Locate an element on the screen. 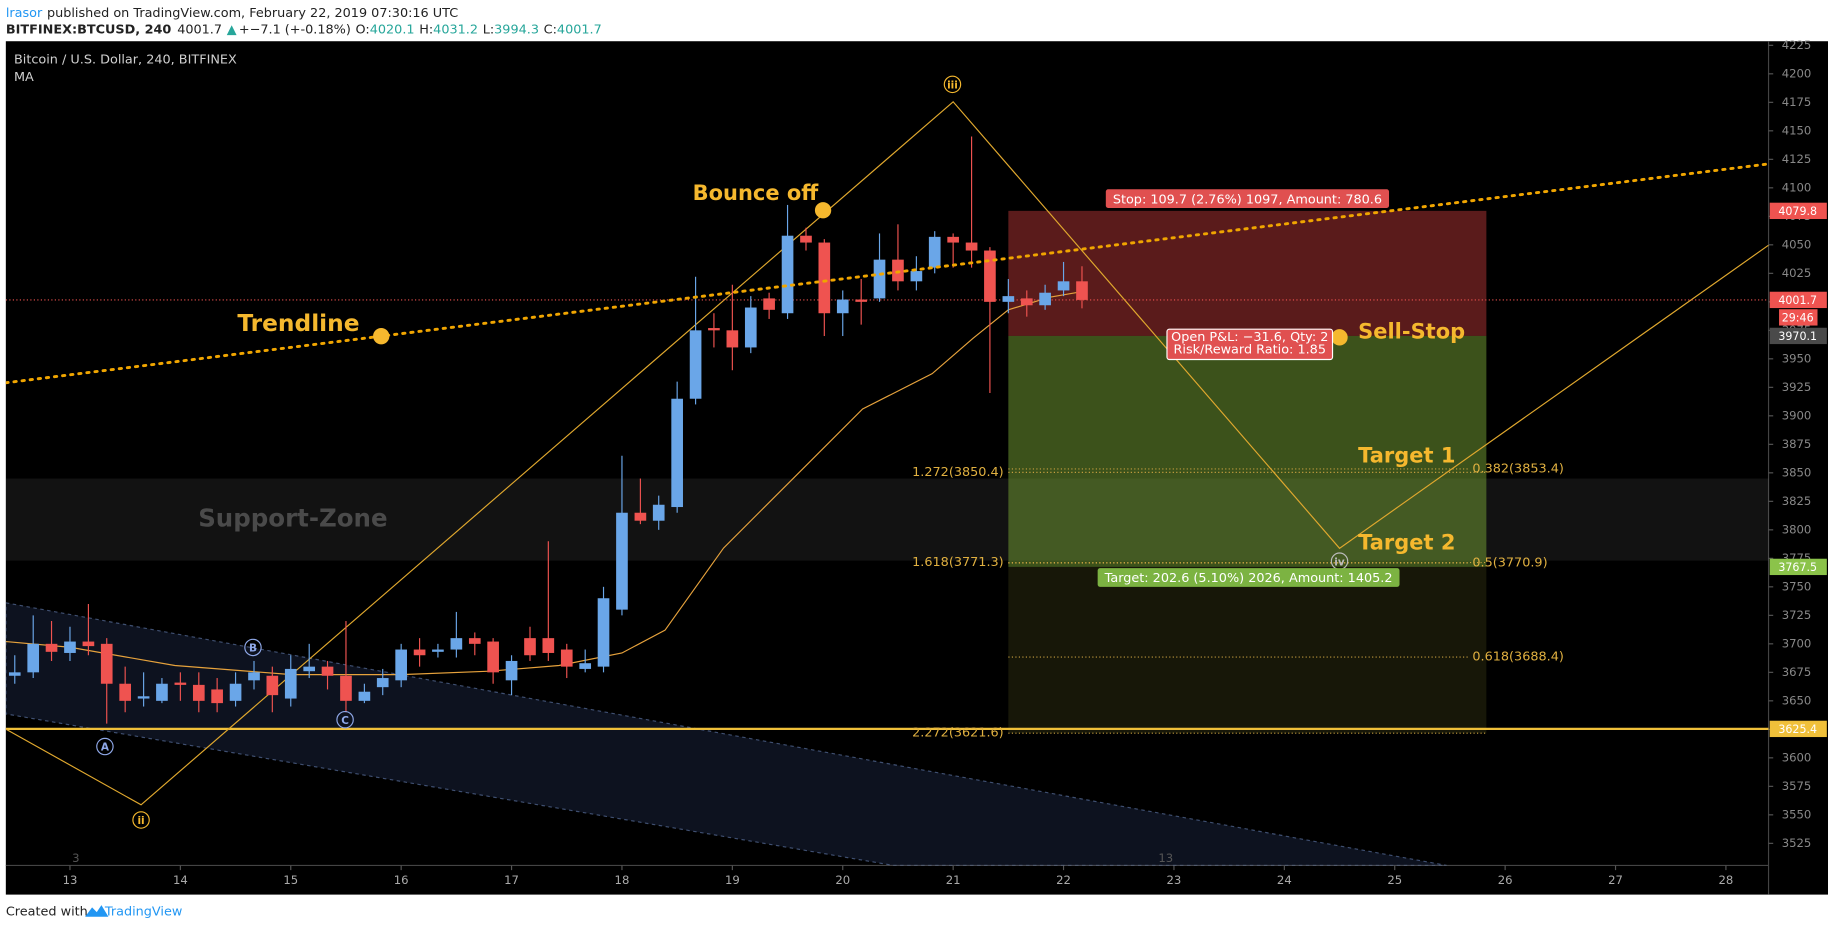 This screenshot has width=1828, height=930. author: lrasor is located at coordinates (24, 13).